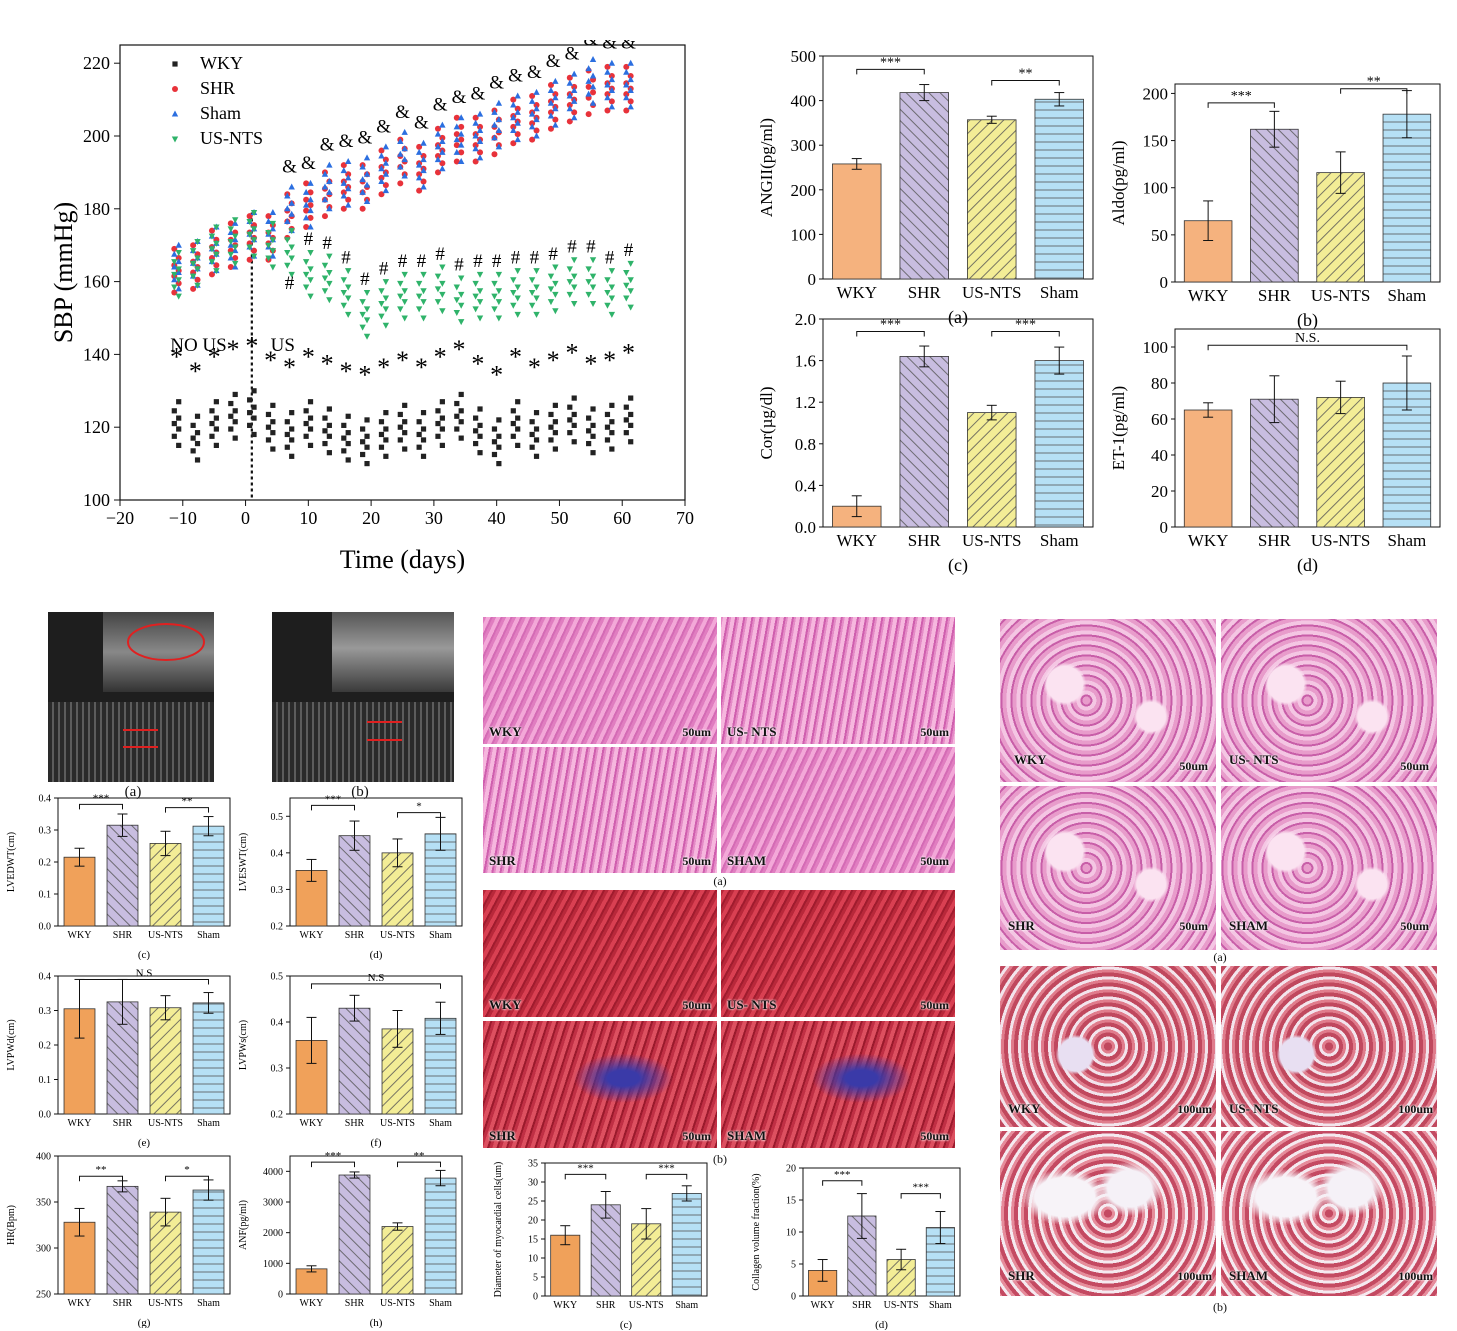 The image size is (1457, 1331). Describe the element at coordinates (1108, 1213) in the screenshot. I see `kidney-mt-shr: SHR 100um` at that location.